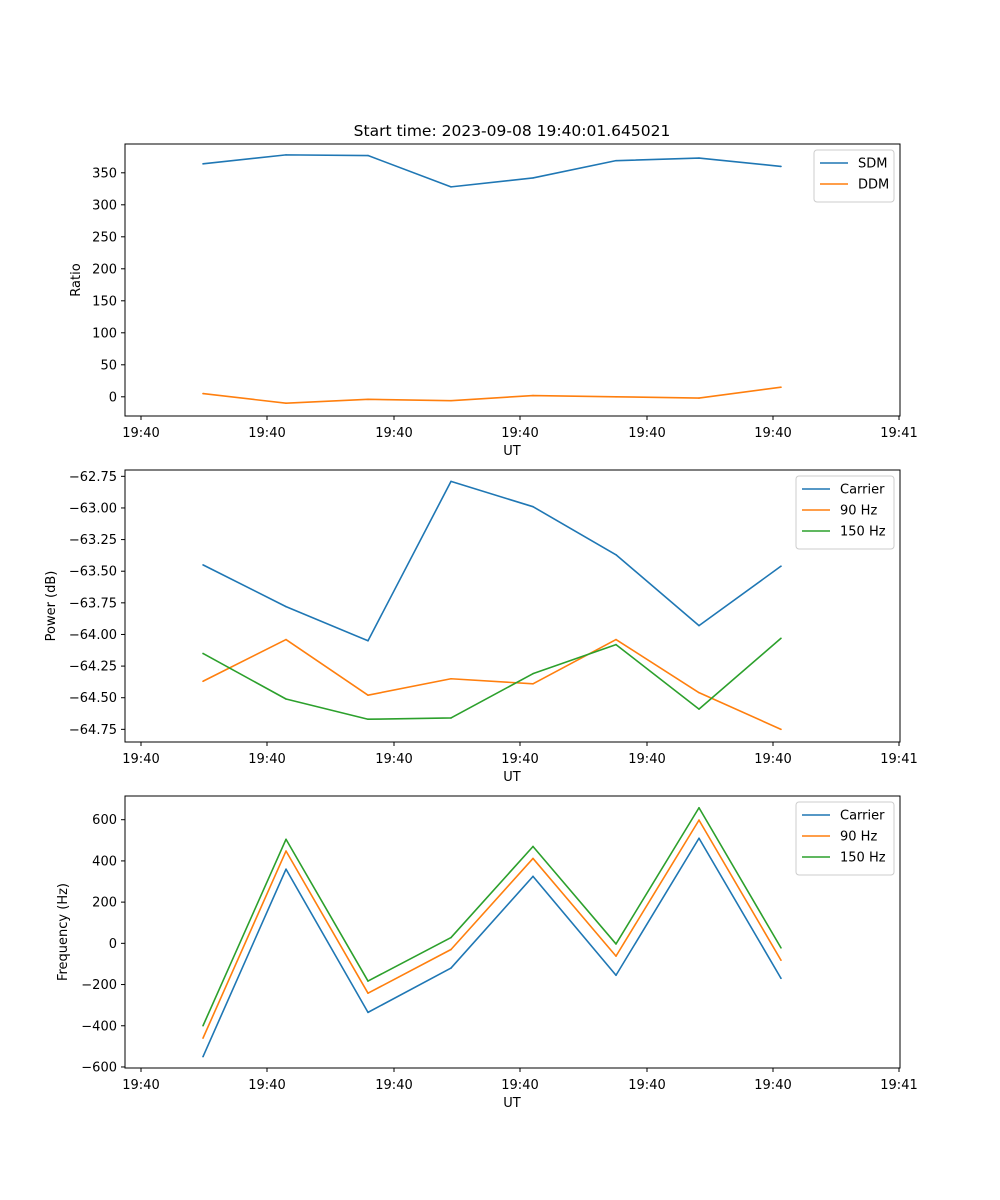 This screenshot has width=1000, height=1200. I want to click on y-tick-label: −64.25, so click(93, 667).